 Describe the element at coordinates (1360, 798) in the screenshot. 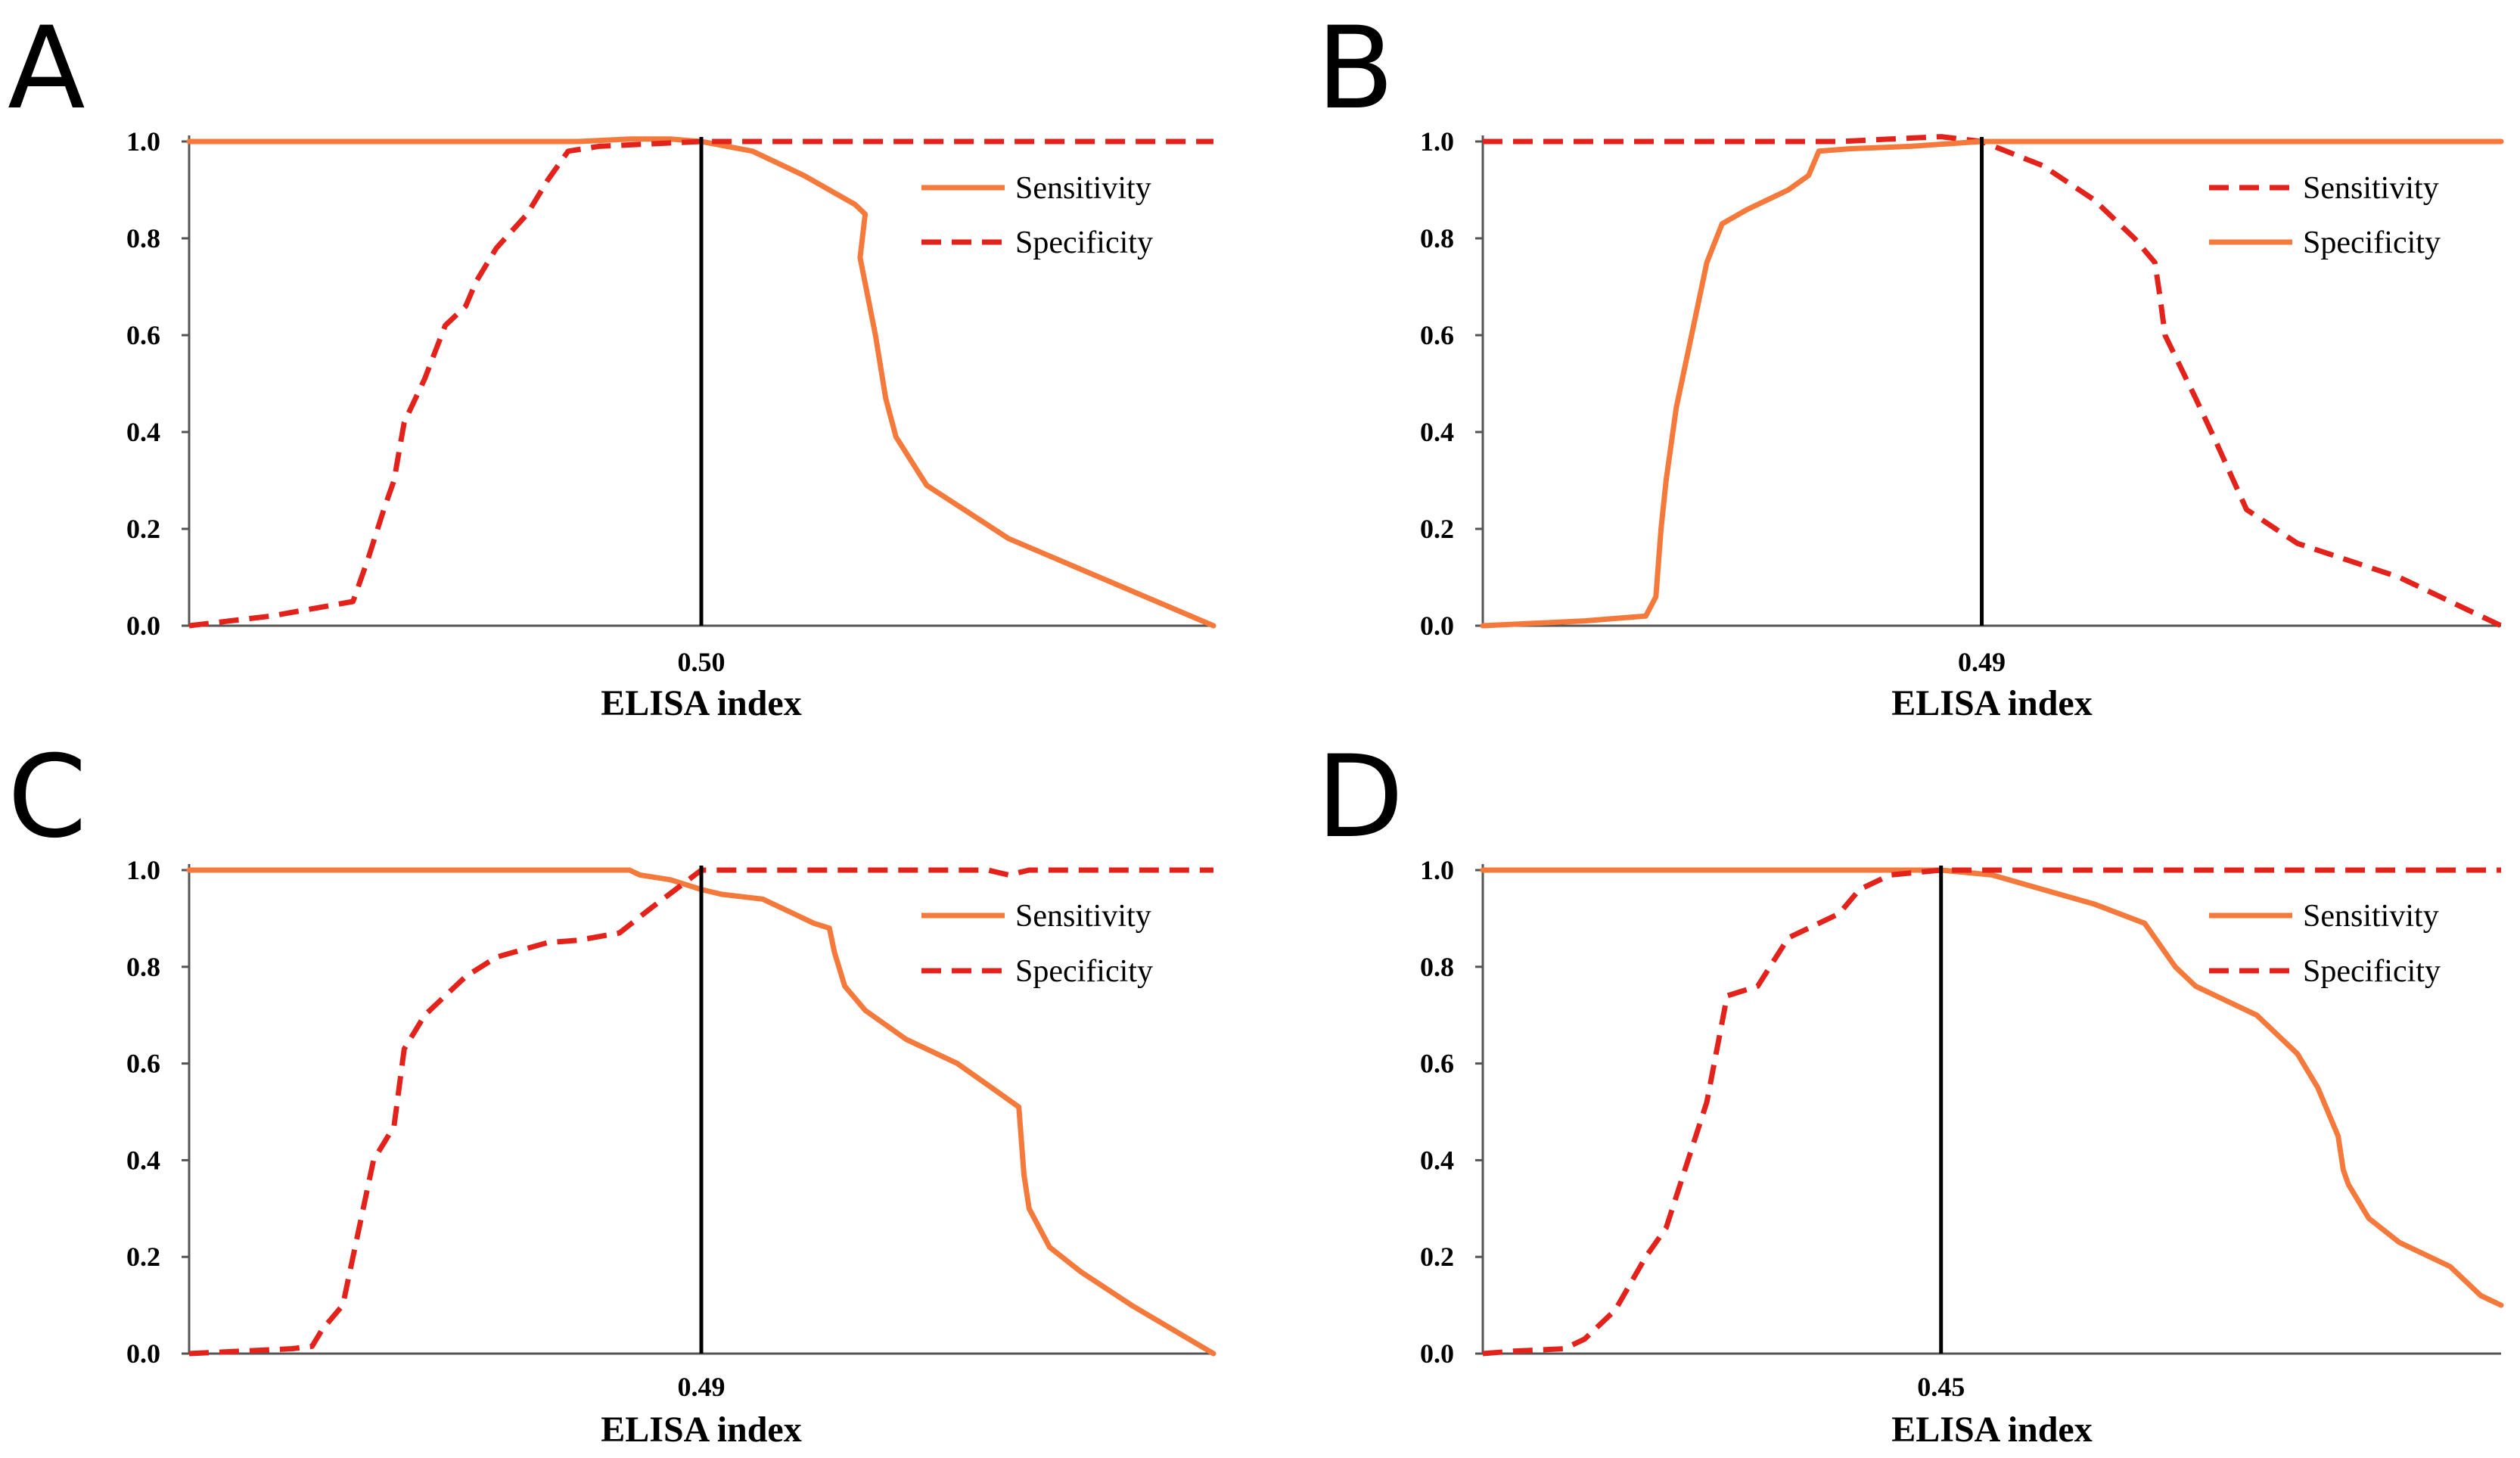

I see `panel-letter: D` at that location.